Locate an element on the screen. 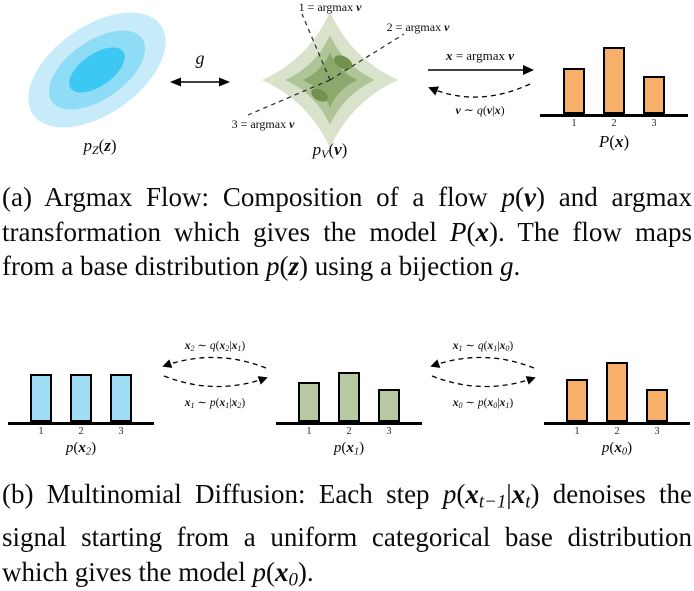 The height and width of the screenshot is (591, 694). text-segment: Z is located at coordinates (95, 149).